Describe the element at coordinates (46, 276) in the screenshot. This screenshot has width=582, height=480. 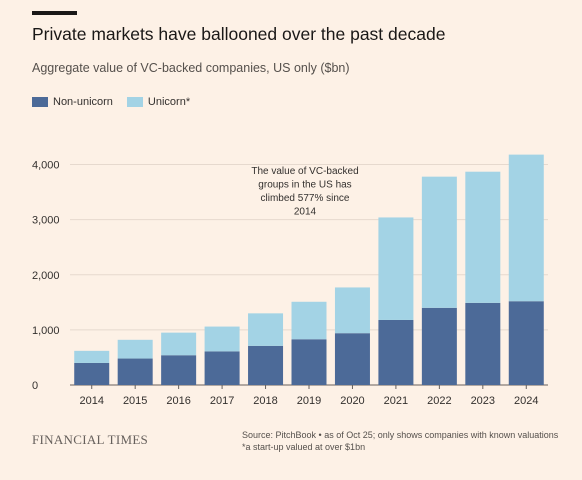
I see `y-tick-label: 2,000` at that location.